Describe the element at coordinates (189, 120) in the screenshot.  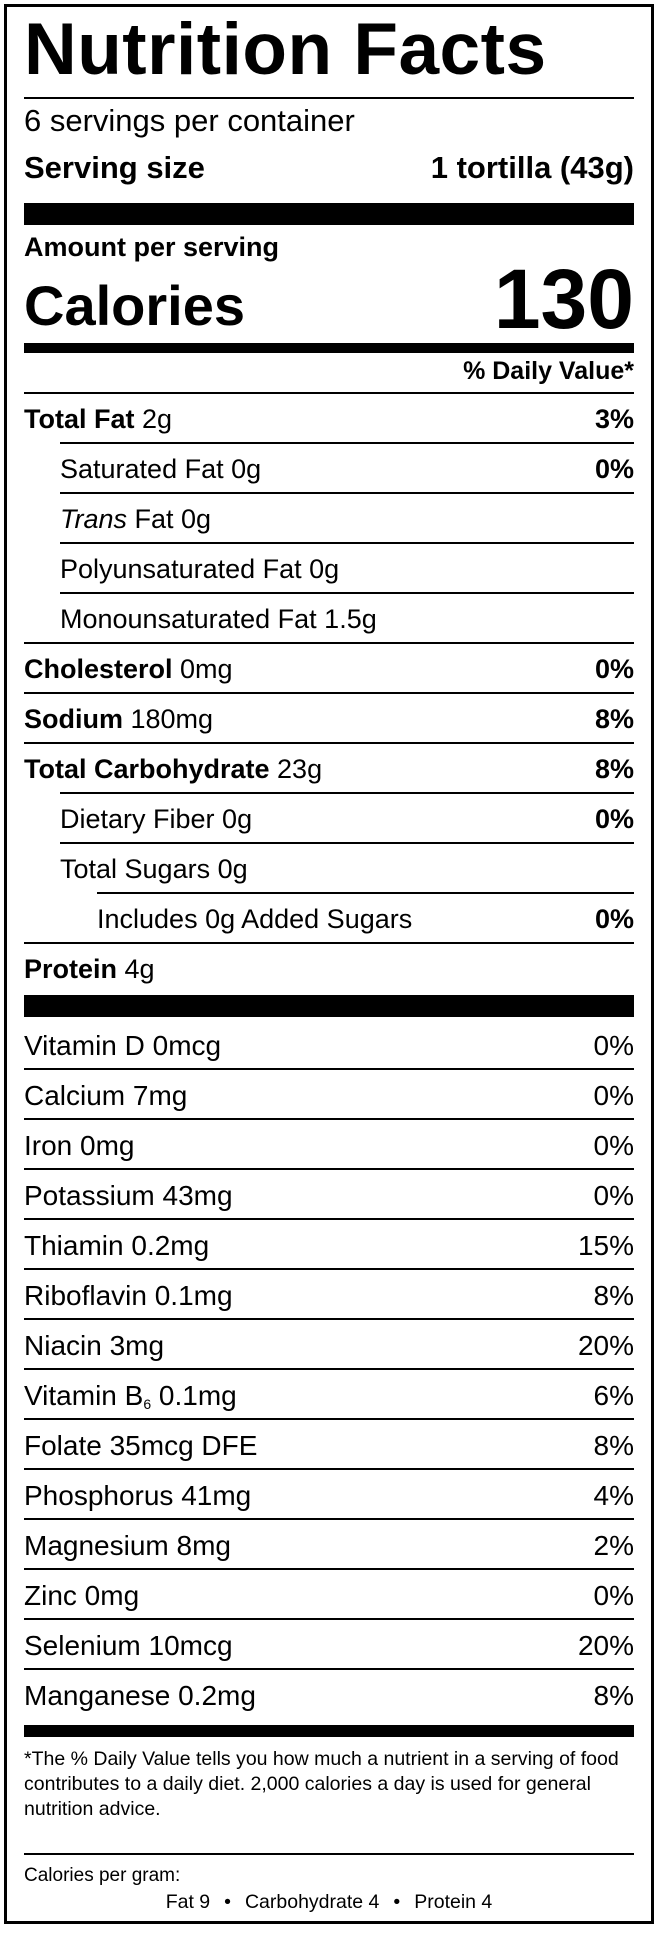
I see `servings-per-container: 6 servings per container` at that location.